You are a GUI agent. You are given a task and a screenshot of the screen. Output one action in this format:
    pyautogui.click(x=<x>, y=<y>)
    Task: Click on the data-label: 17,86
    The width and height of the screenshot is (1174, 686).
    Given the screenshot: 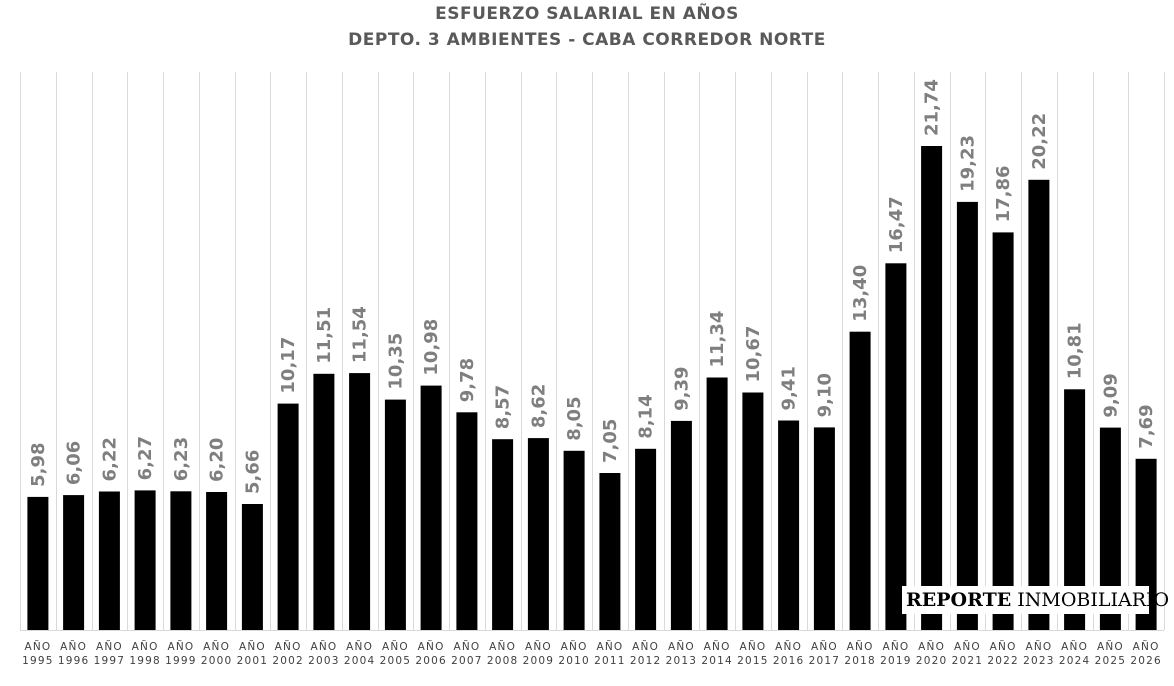 What is the action you would take?
    pyautogui.click(x=1003, y=193)
    